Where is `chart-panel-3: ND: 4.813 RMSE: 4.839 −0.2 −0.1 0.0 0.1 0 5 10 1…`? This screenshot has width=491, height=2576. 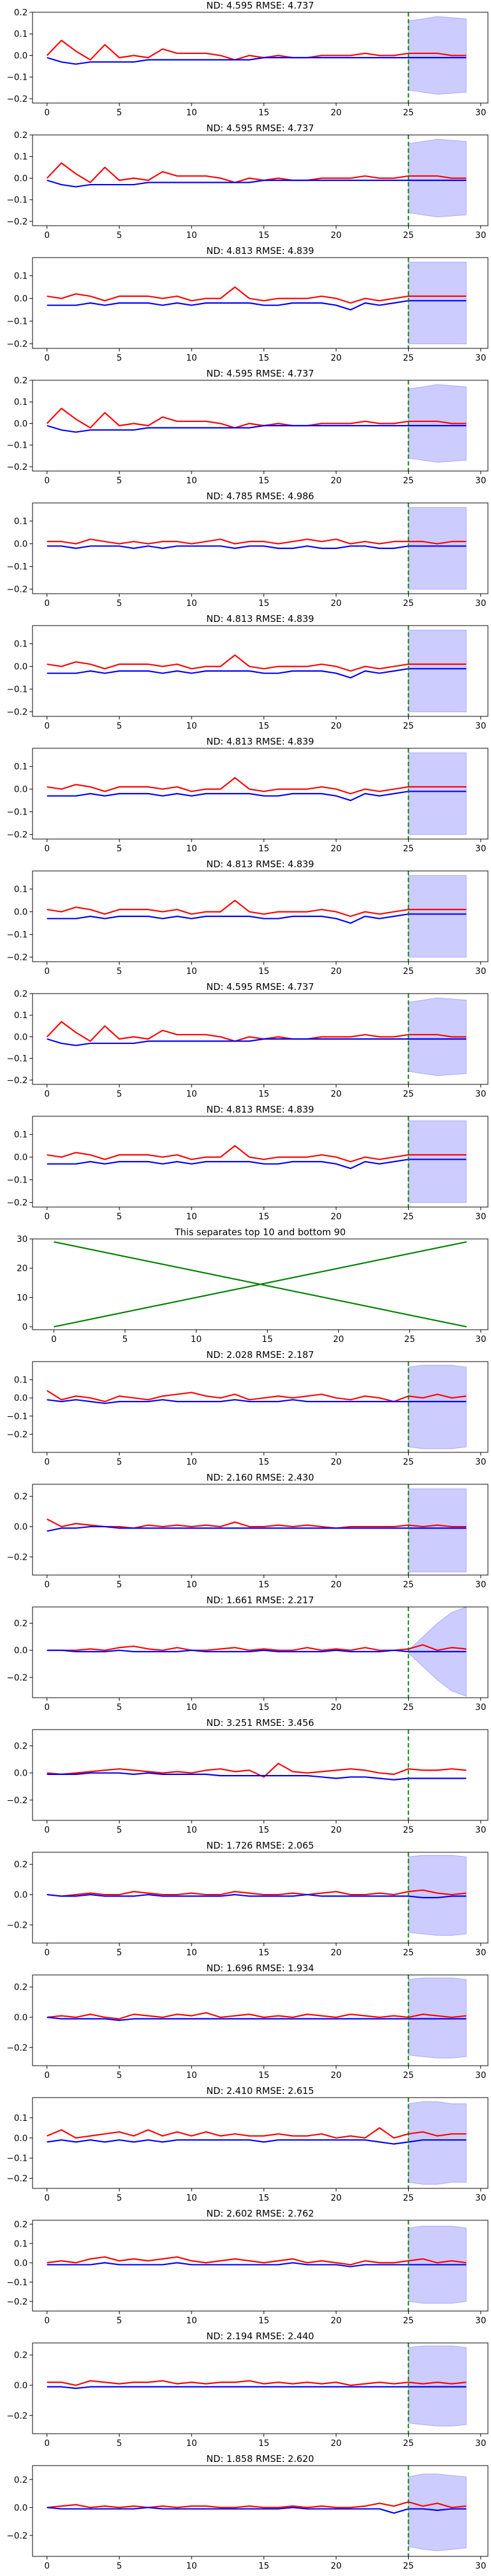 chart-panel-3: ND: 4.813 RMSE: 4.839 −0.2 −0.1 0.0 0.1 0 5 10 1… is located at coordinates (248, 304).